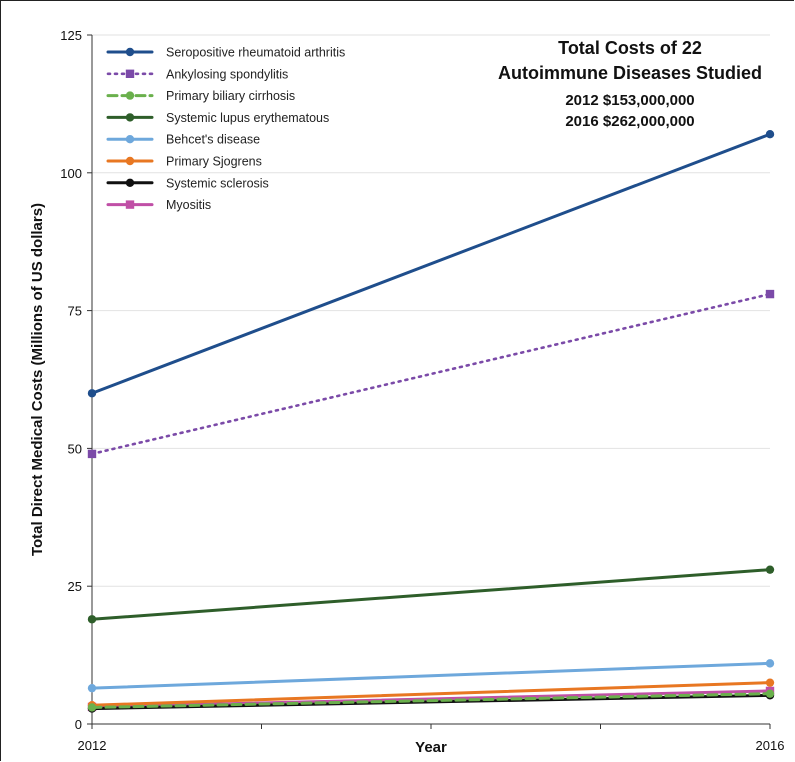  Describe the element at coordinates (629, 121) in the screenshot. I see `annotation-total: 2016 $262,000,000` at that location.